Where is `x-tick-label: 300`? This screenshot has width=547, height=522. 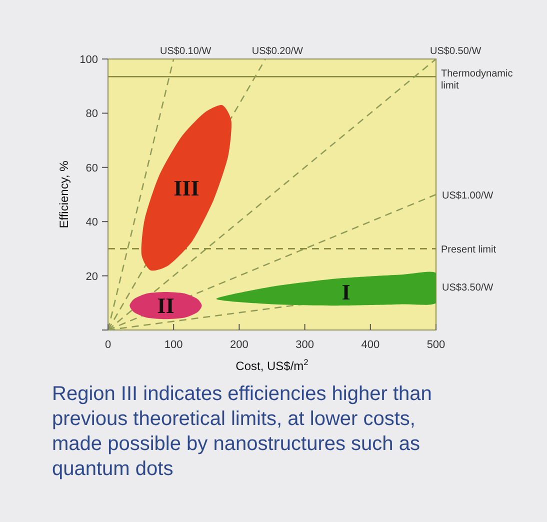
x-tick-label: 300 is located at coordinates (305, 345).